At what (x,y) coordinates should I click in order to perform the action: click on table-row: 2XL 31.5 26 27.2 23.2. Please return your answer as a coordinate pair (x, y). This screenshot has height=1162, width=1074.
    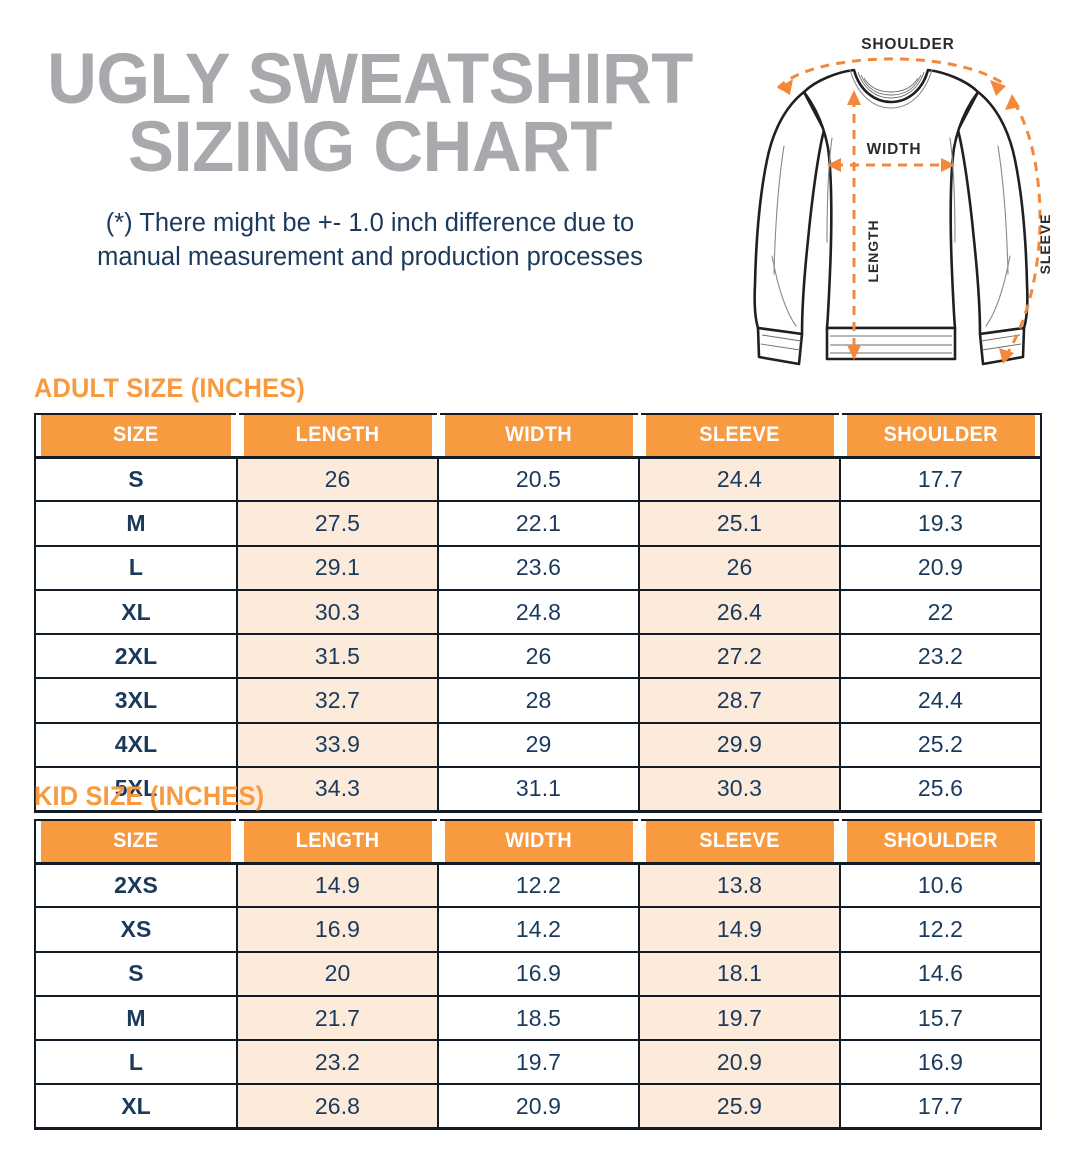
    Looking at the image, I should click on (538, 656).